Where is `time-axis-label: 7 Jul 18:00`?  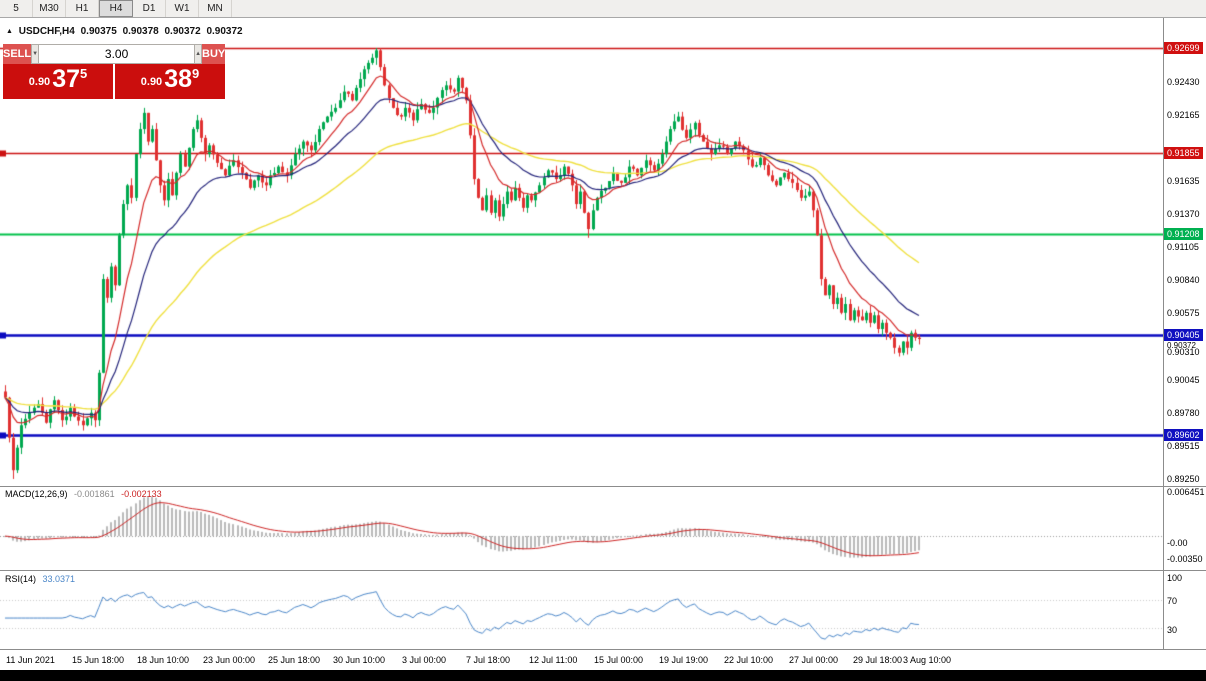 time-axis-label: 7 Jul 18:00 is located at coordinates (488, 660).